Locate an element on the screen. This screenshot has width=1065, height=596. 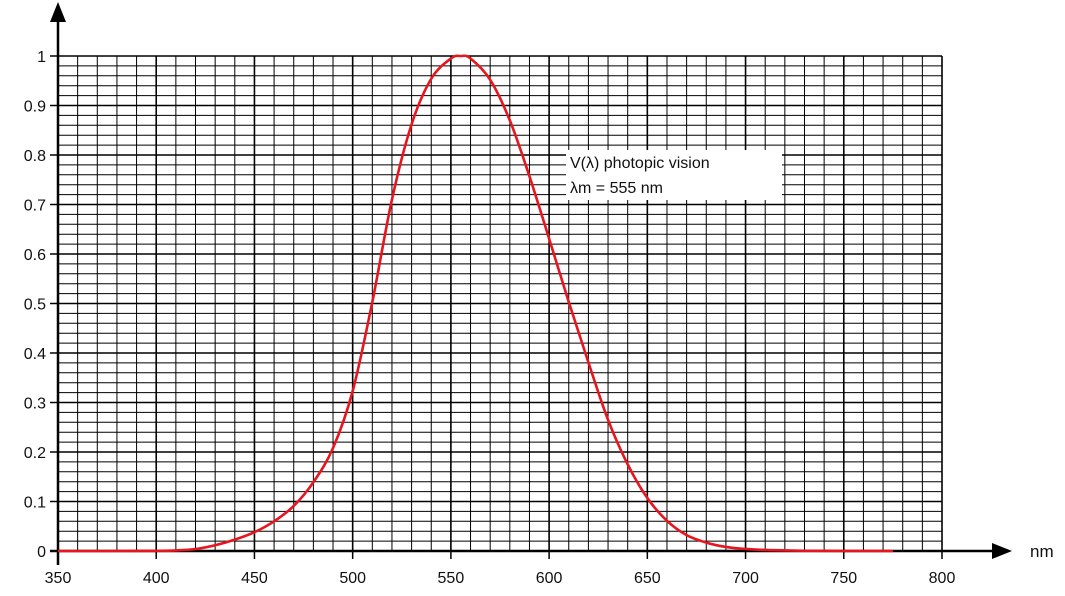
x-tick-label: 400 is located at coordinates (156, 578).